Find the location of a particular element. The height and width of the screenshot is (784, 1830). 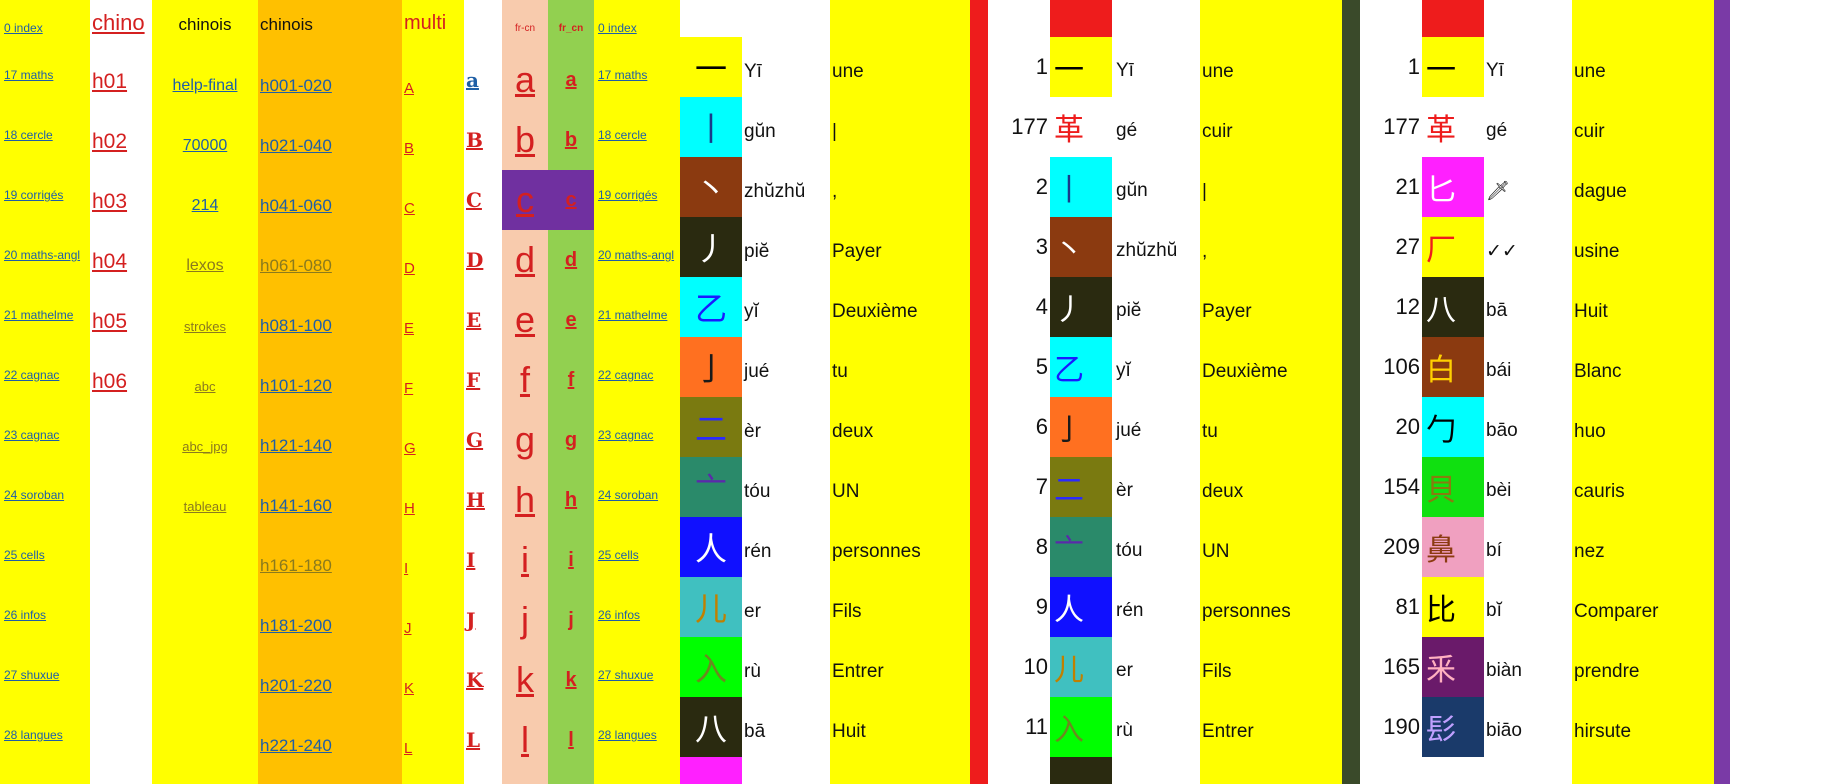

frcn-big-link-a: a is located at coordinates (525, 79).